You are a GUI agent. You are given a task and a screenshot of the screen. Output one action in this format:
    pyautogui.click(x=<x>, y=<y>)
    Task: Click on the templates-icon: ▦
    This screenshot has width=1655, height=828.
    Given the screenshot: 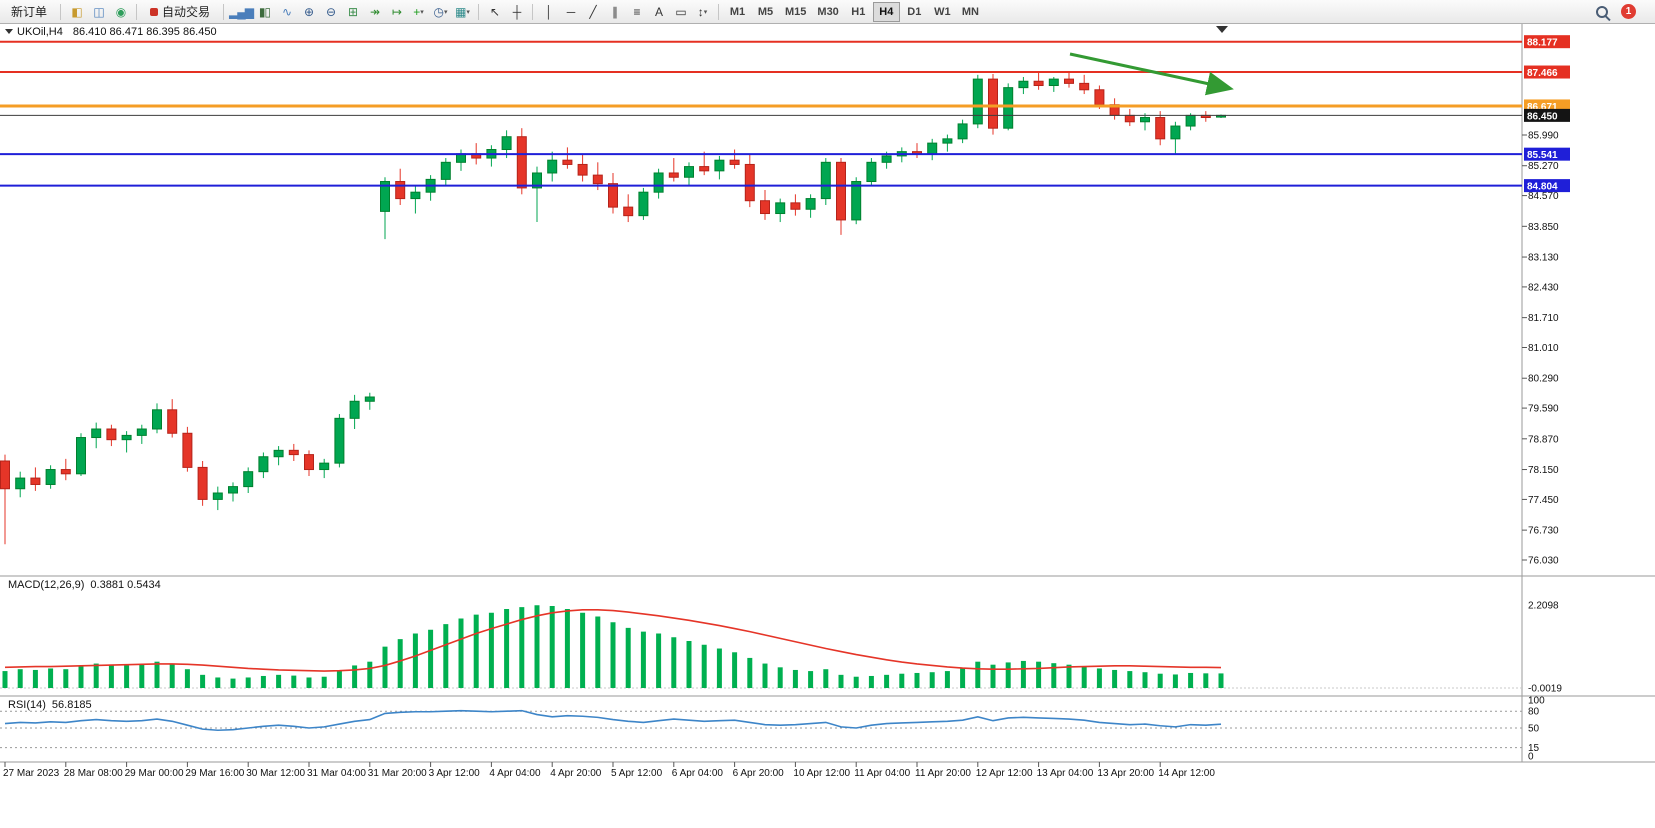 What is the action you would take?
    pyautogui.click(x=460, y=11)
    